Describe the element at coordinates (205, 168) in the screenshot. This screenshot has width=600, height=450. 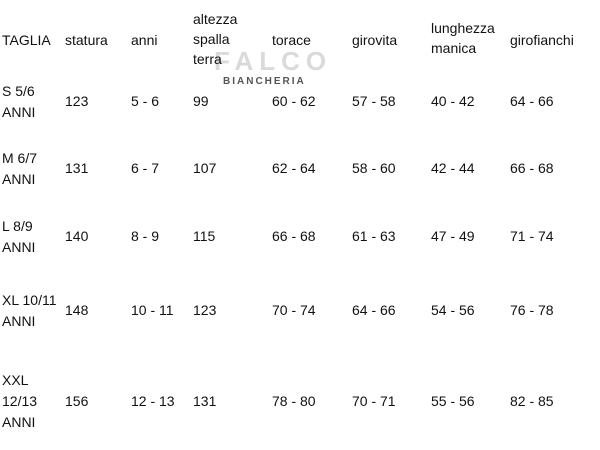
I see `table-cell: 107` at that location.